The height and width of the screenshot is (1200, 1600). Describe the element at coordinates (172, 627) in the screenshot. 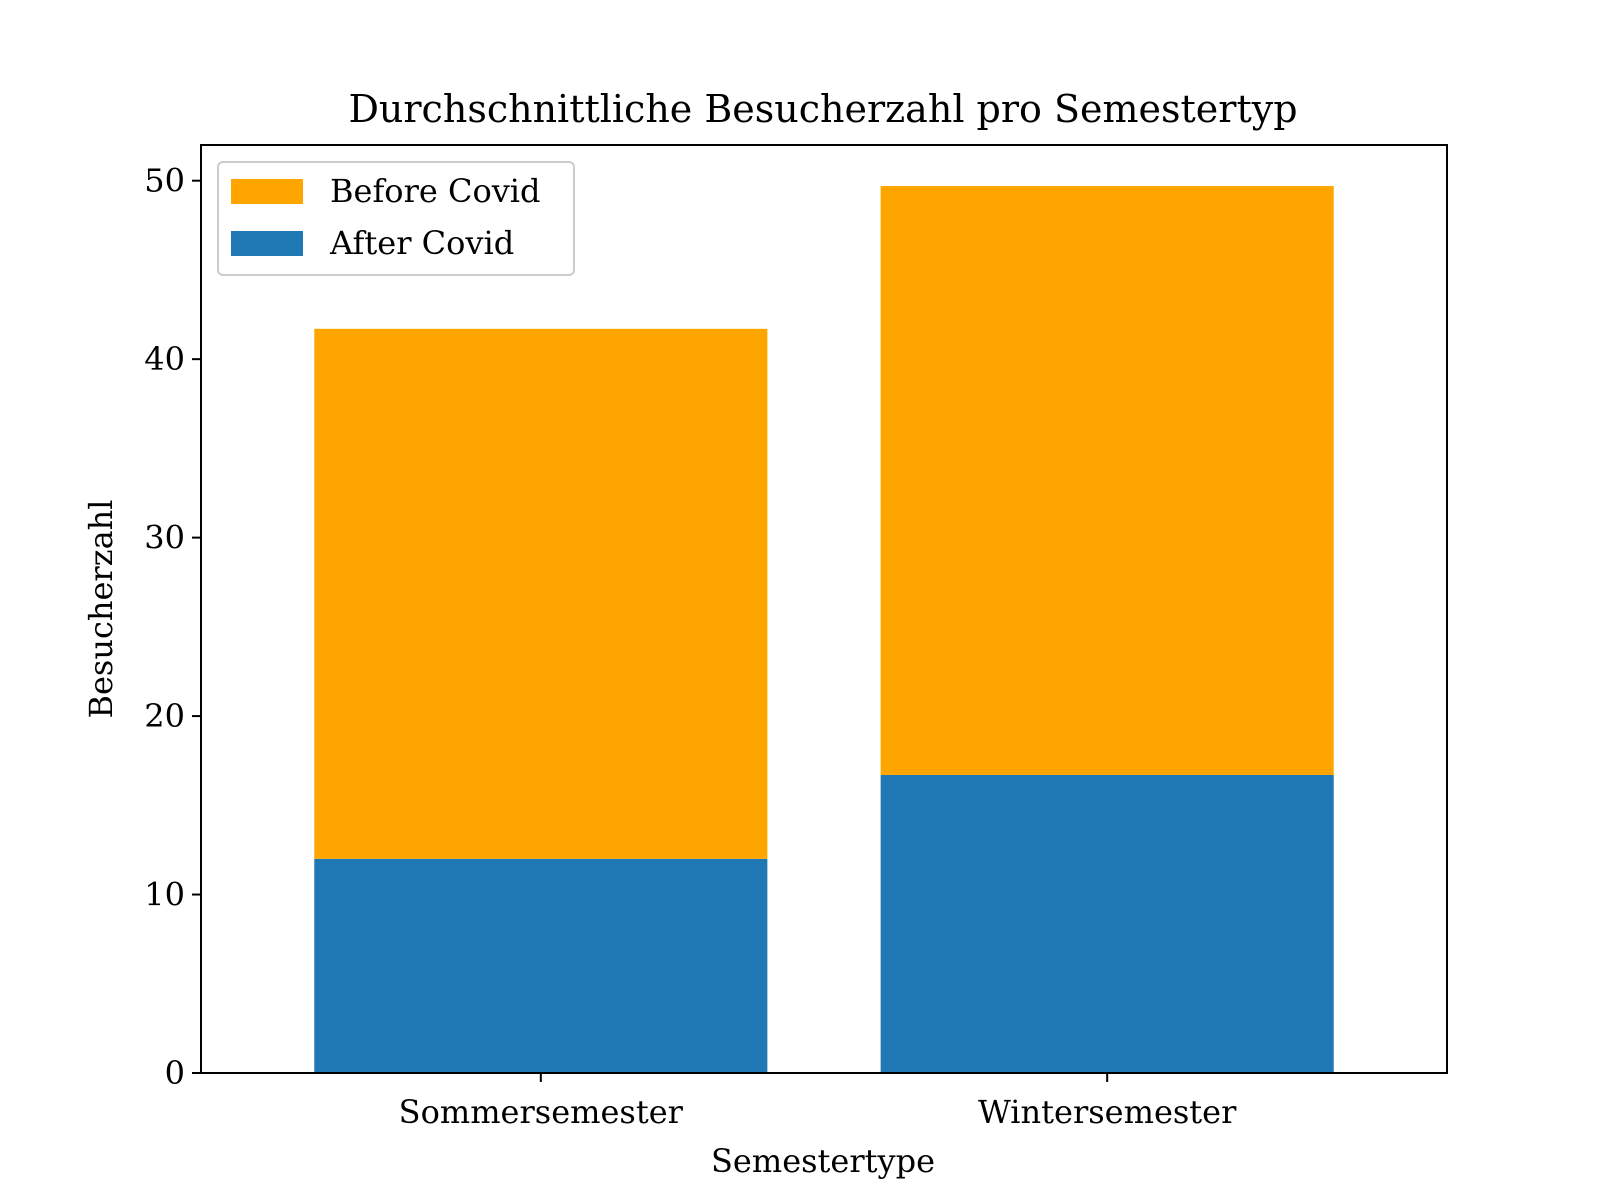

I see `y-axis: 0 10 20 30 40 50` at that location.